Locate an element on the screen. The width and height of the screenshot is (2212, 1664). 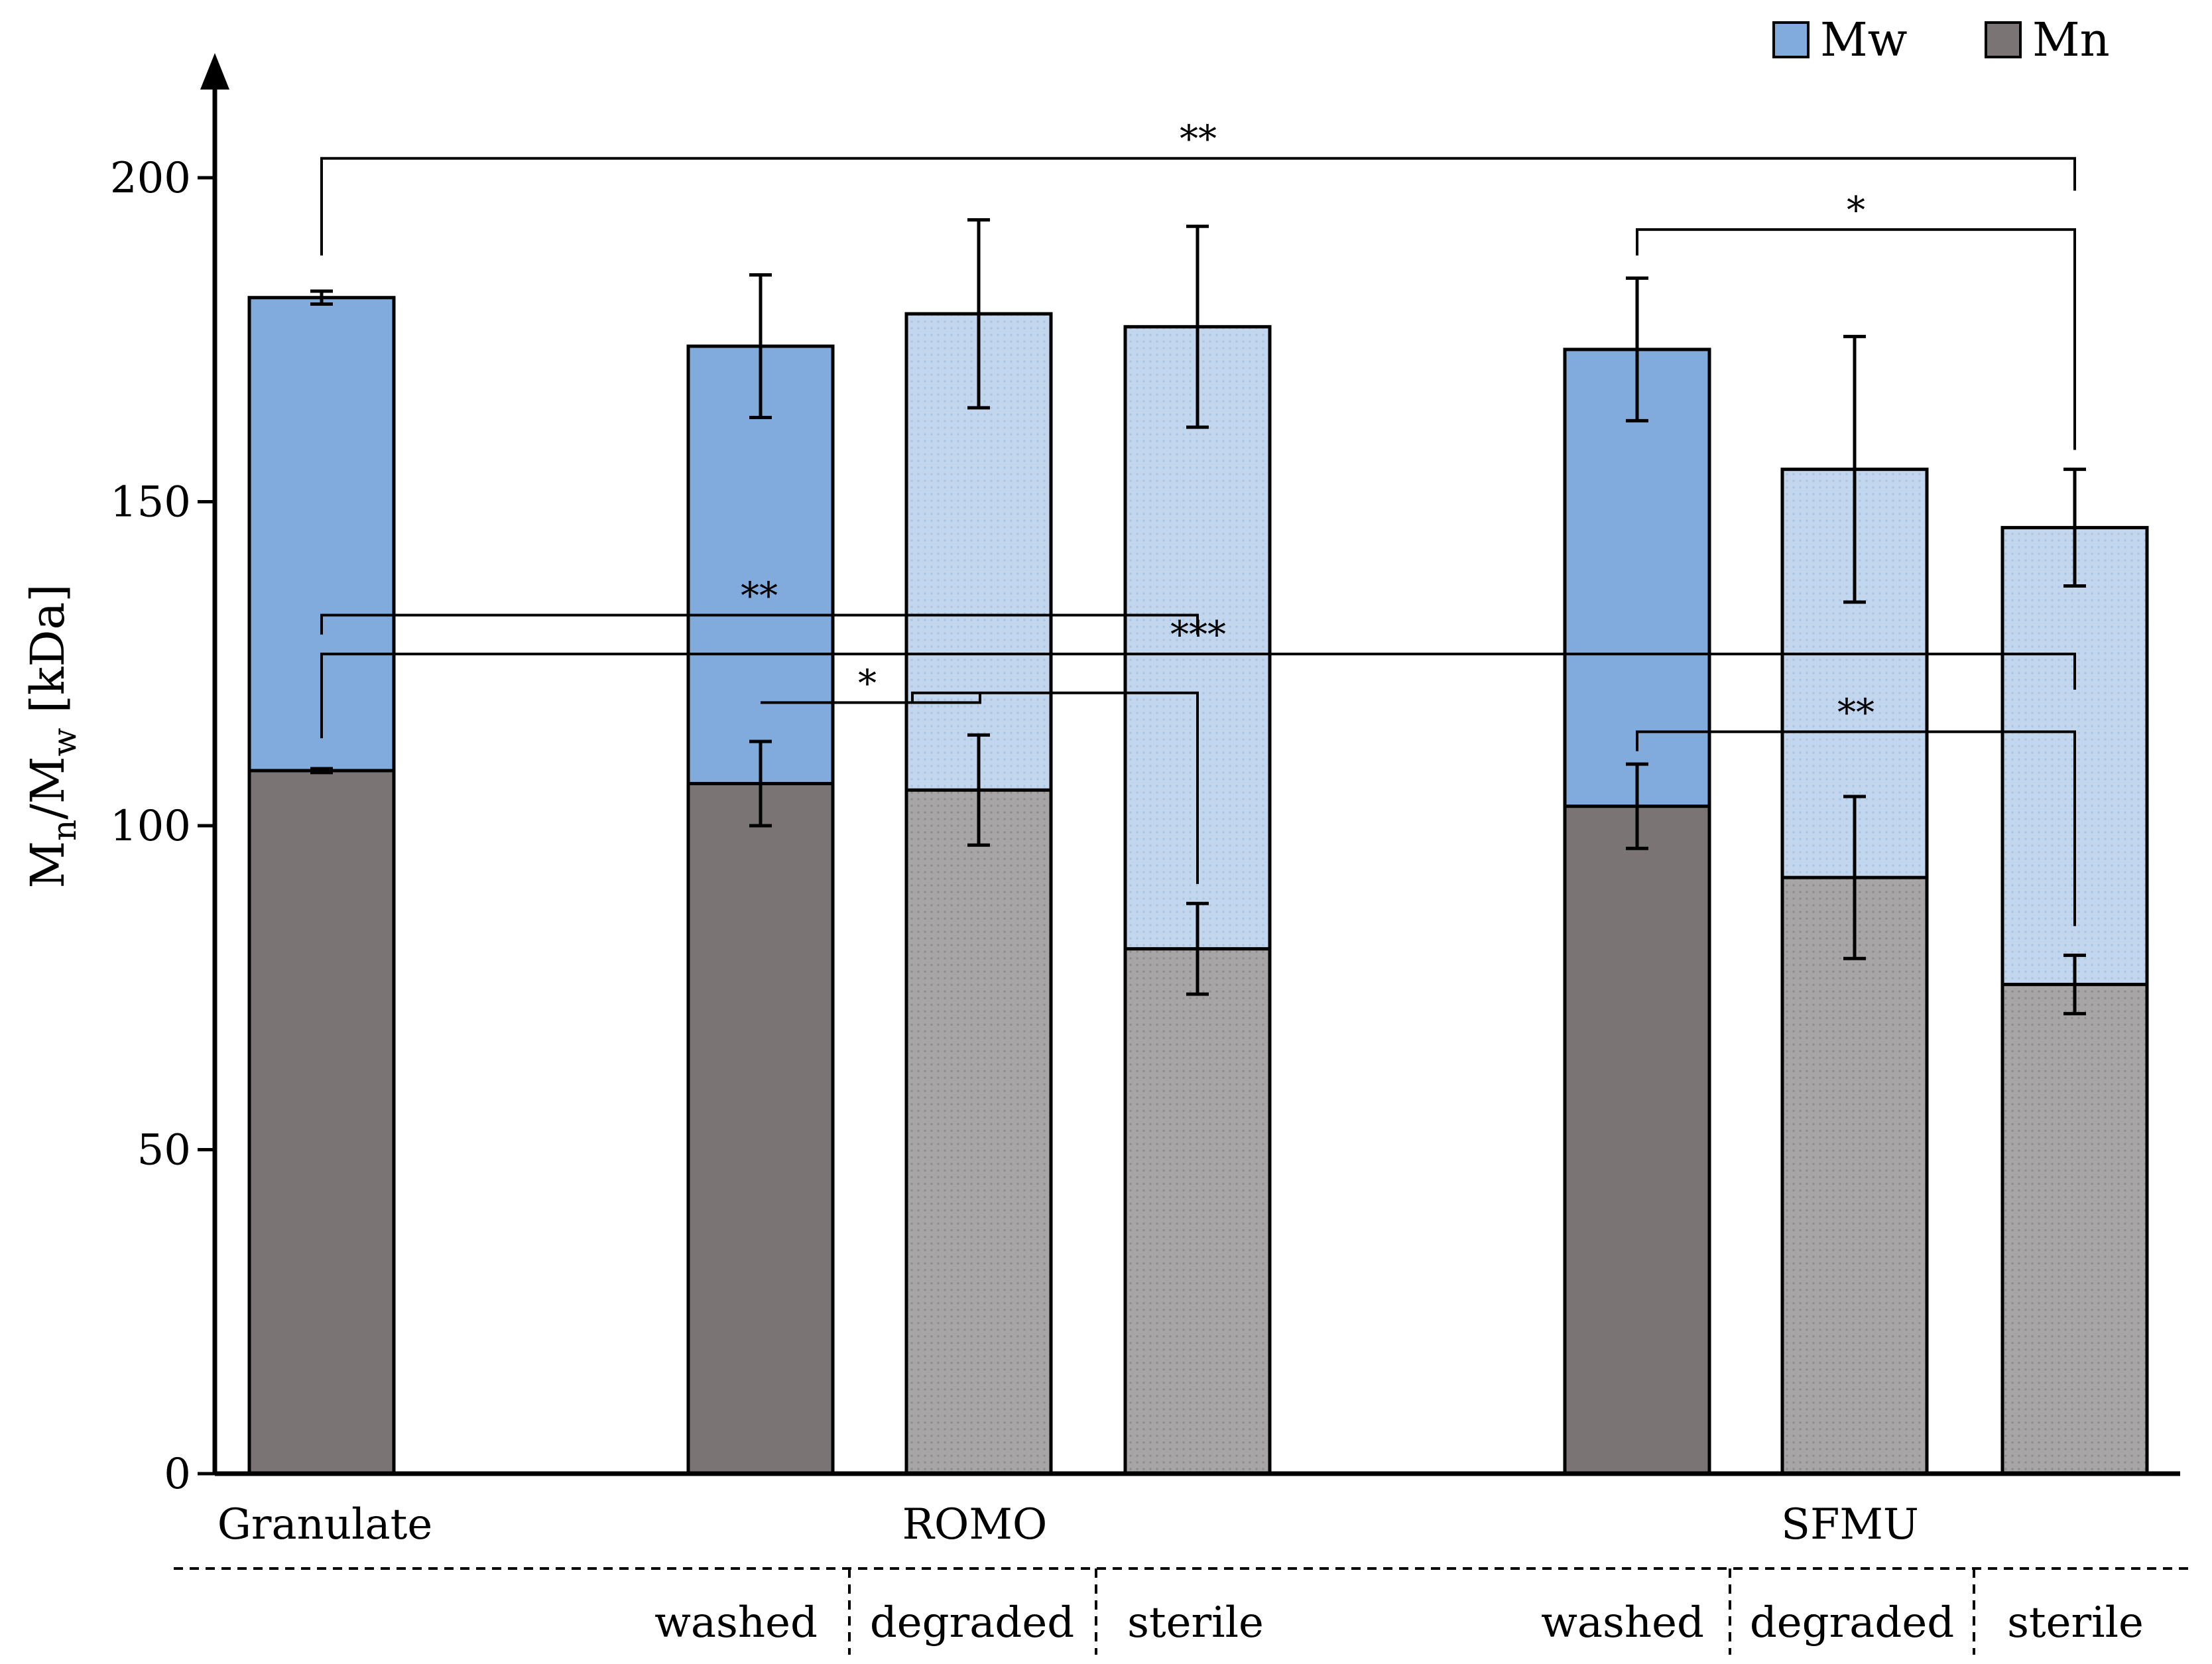
sub-label-sfmu-sterile: sterile is located at coordinates (2075, 1622).